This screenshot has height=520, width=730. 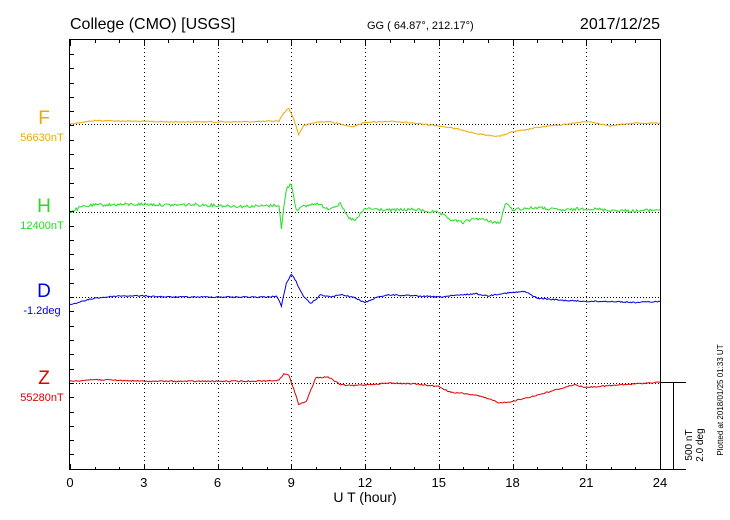 I want to click on component-labels: F 56630nT H 12400nT D -1.2deg Z 55280nT, so click(x=42, y=256).